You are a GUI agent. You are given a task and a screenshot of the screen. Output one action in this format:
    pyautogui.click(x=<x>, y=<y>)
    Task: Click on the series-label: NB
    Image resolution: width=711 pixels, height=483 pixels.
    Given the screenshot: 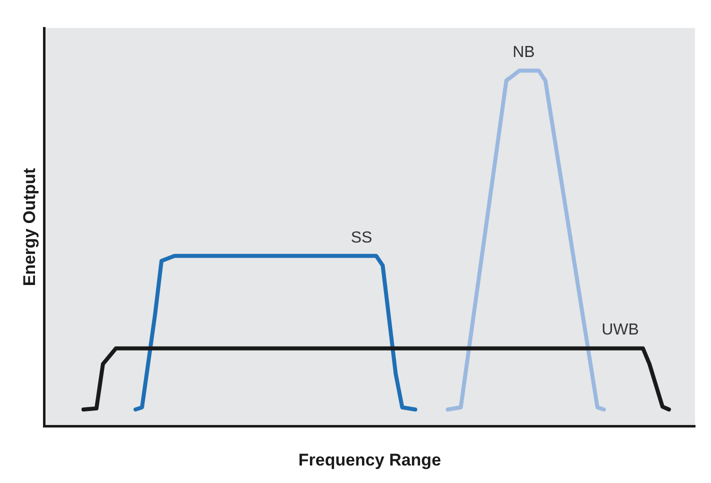 What is the action you would take?
    pyautogui.click(x=523, y=53)
    